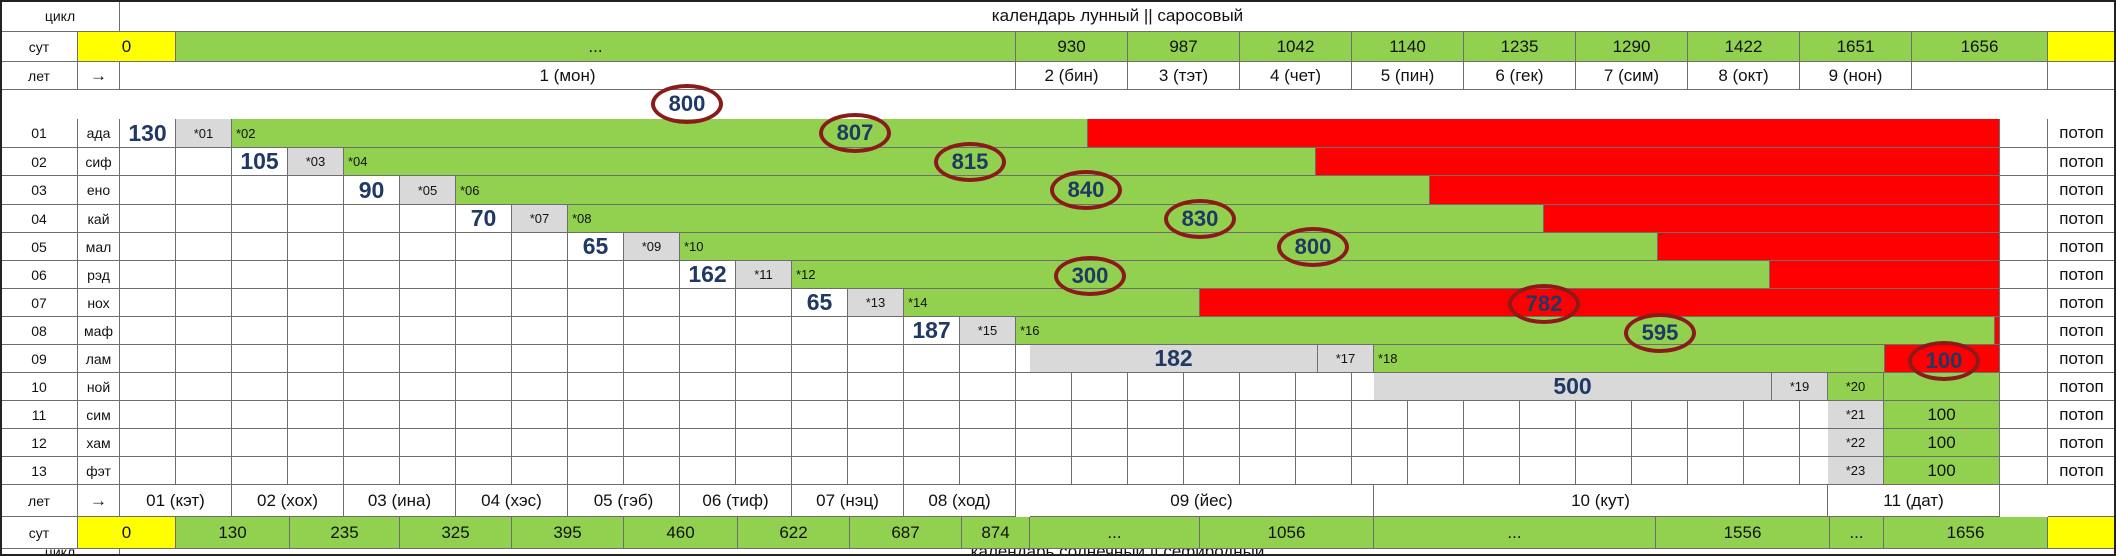 This screenshot has height=556, width=2116. I want to click on cycle-label: цикл, so click(60, 16).